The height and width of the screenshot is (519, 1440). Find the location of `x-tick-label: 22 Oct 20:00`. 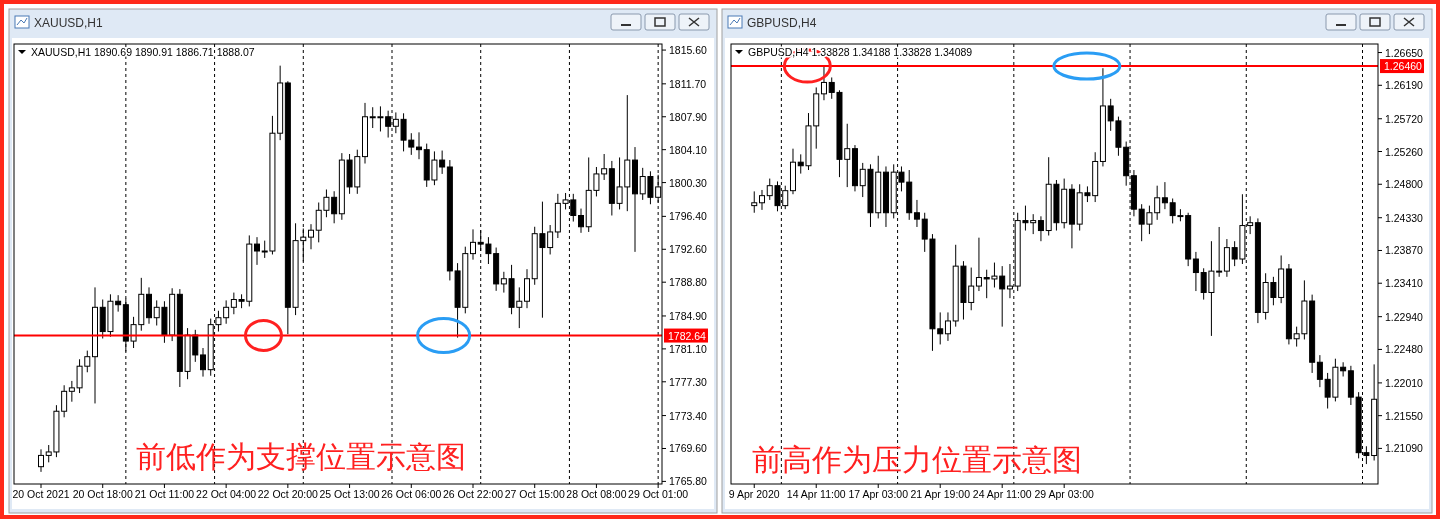

x-tick-label: 22 Oct 20:00 is located at coordinates (288, 494).